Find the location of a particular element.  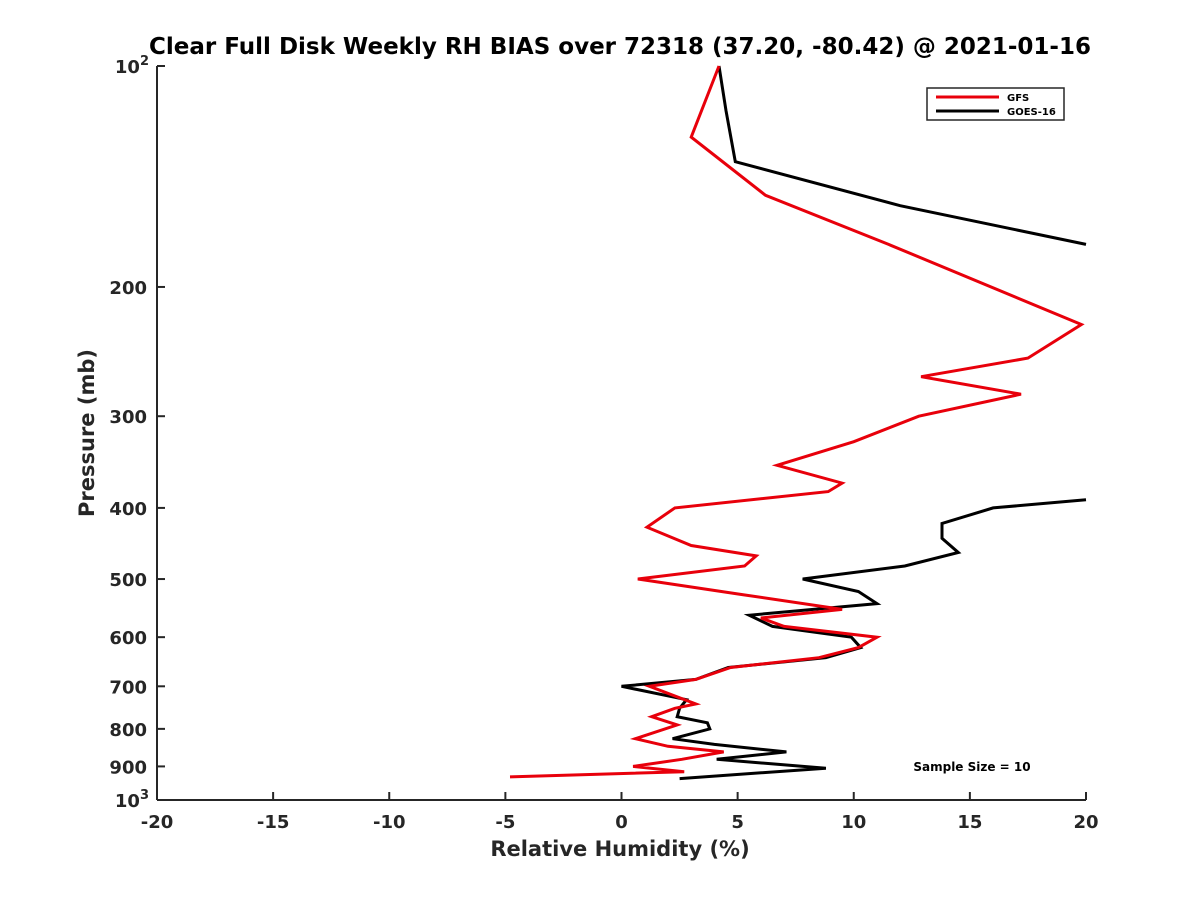

y-tick-label: 900 is located at coordinates (128, 767).